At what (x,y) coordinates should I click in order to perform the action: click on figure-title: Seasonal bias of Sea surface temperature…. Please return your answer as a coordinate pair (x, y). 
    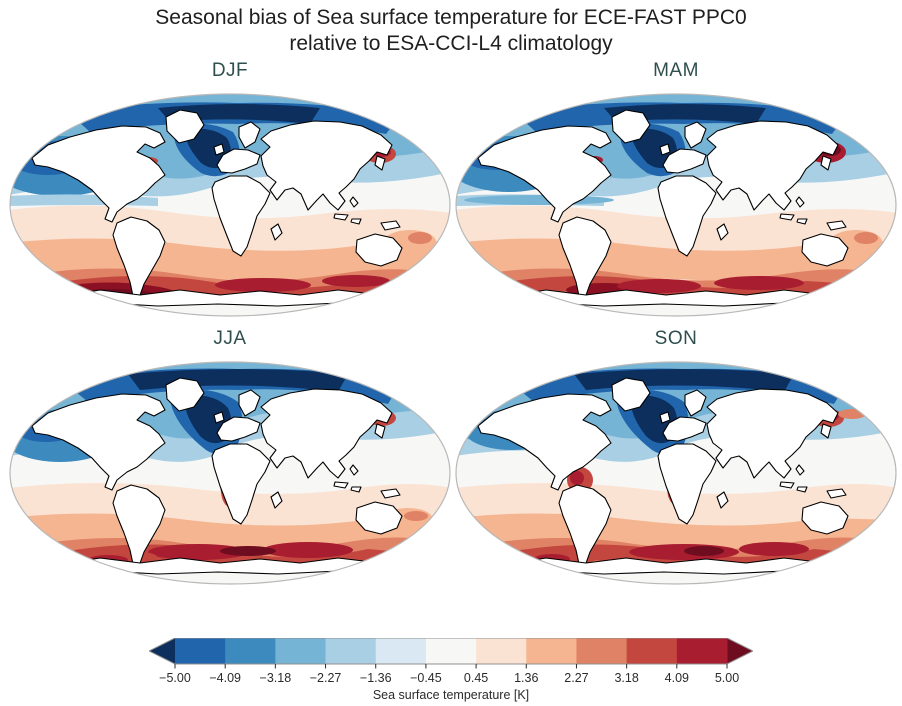
    Looking at the image, I should click on (451, 31).